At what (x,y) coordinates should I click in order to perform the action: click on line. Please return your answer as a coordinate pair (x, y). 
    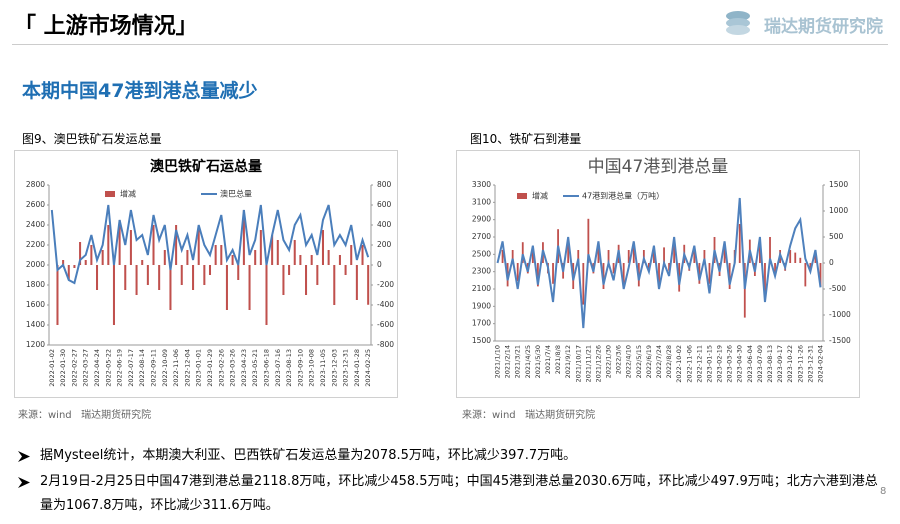
    Looking at the image, I should click on (210, 244).